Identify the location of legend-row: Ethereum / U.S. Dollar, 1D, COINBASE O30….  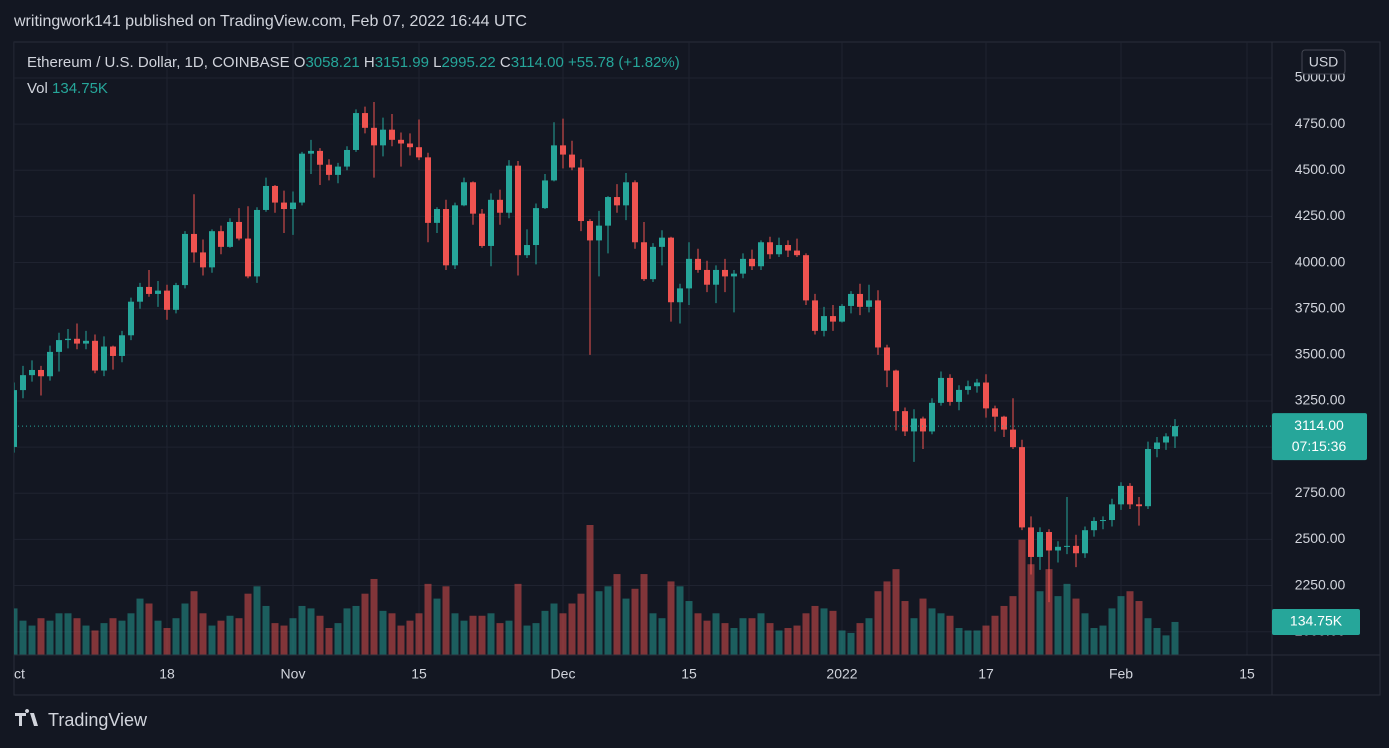
(353, 63).